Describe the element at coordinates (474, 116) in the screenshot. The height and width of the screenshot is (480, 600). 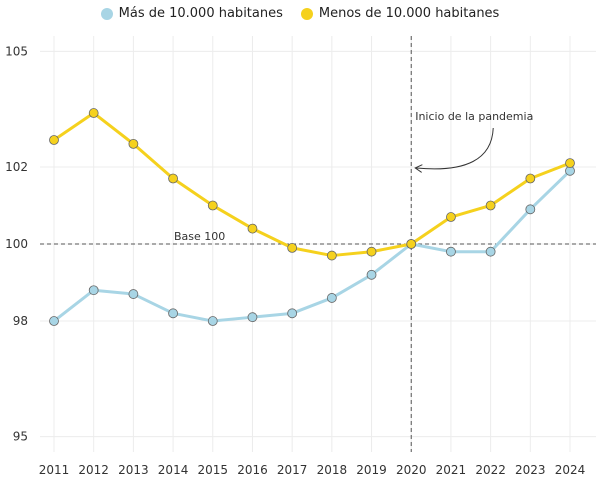
I see `pandemic-annotation-label: Inicio de la pandemia` at that location.